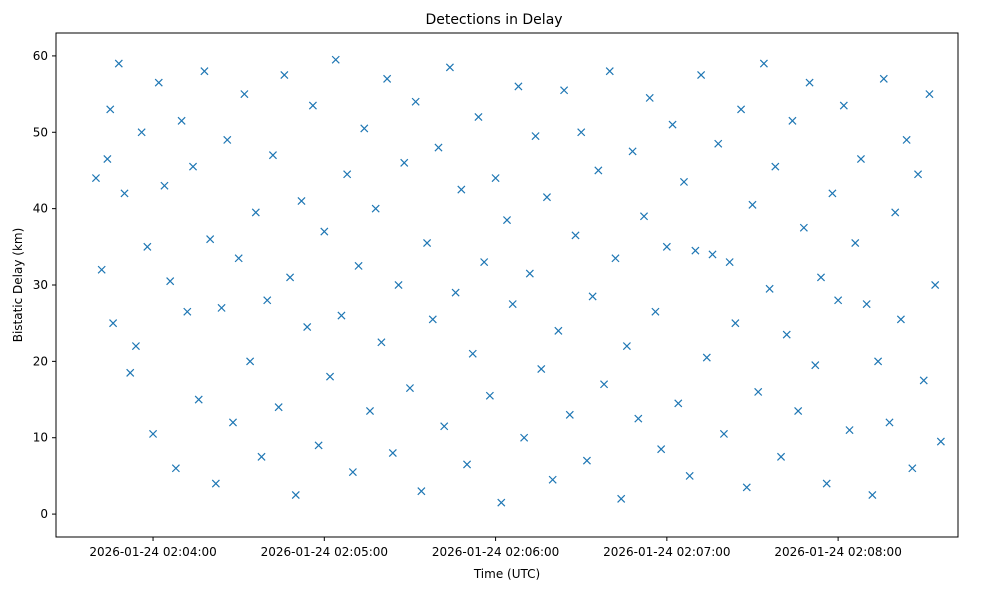 This screenshot has height=594, width=989. What do you see at coordinates (324, 552) in the screenshot?
I see `x-tick-label: 2026-01-24 02:05:00` at bounding box center [324, 552].